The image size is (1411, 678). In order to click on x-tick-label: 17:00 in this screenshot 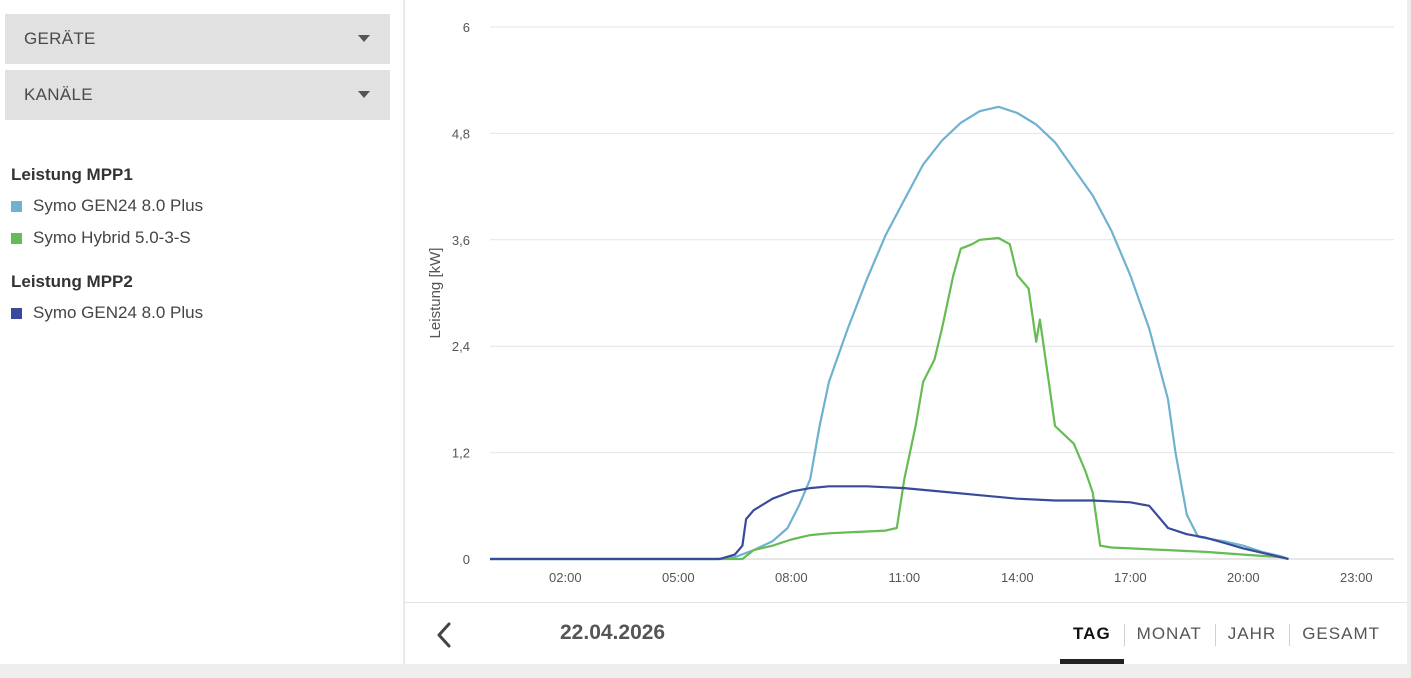, I will do `click(1130, 577)`.